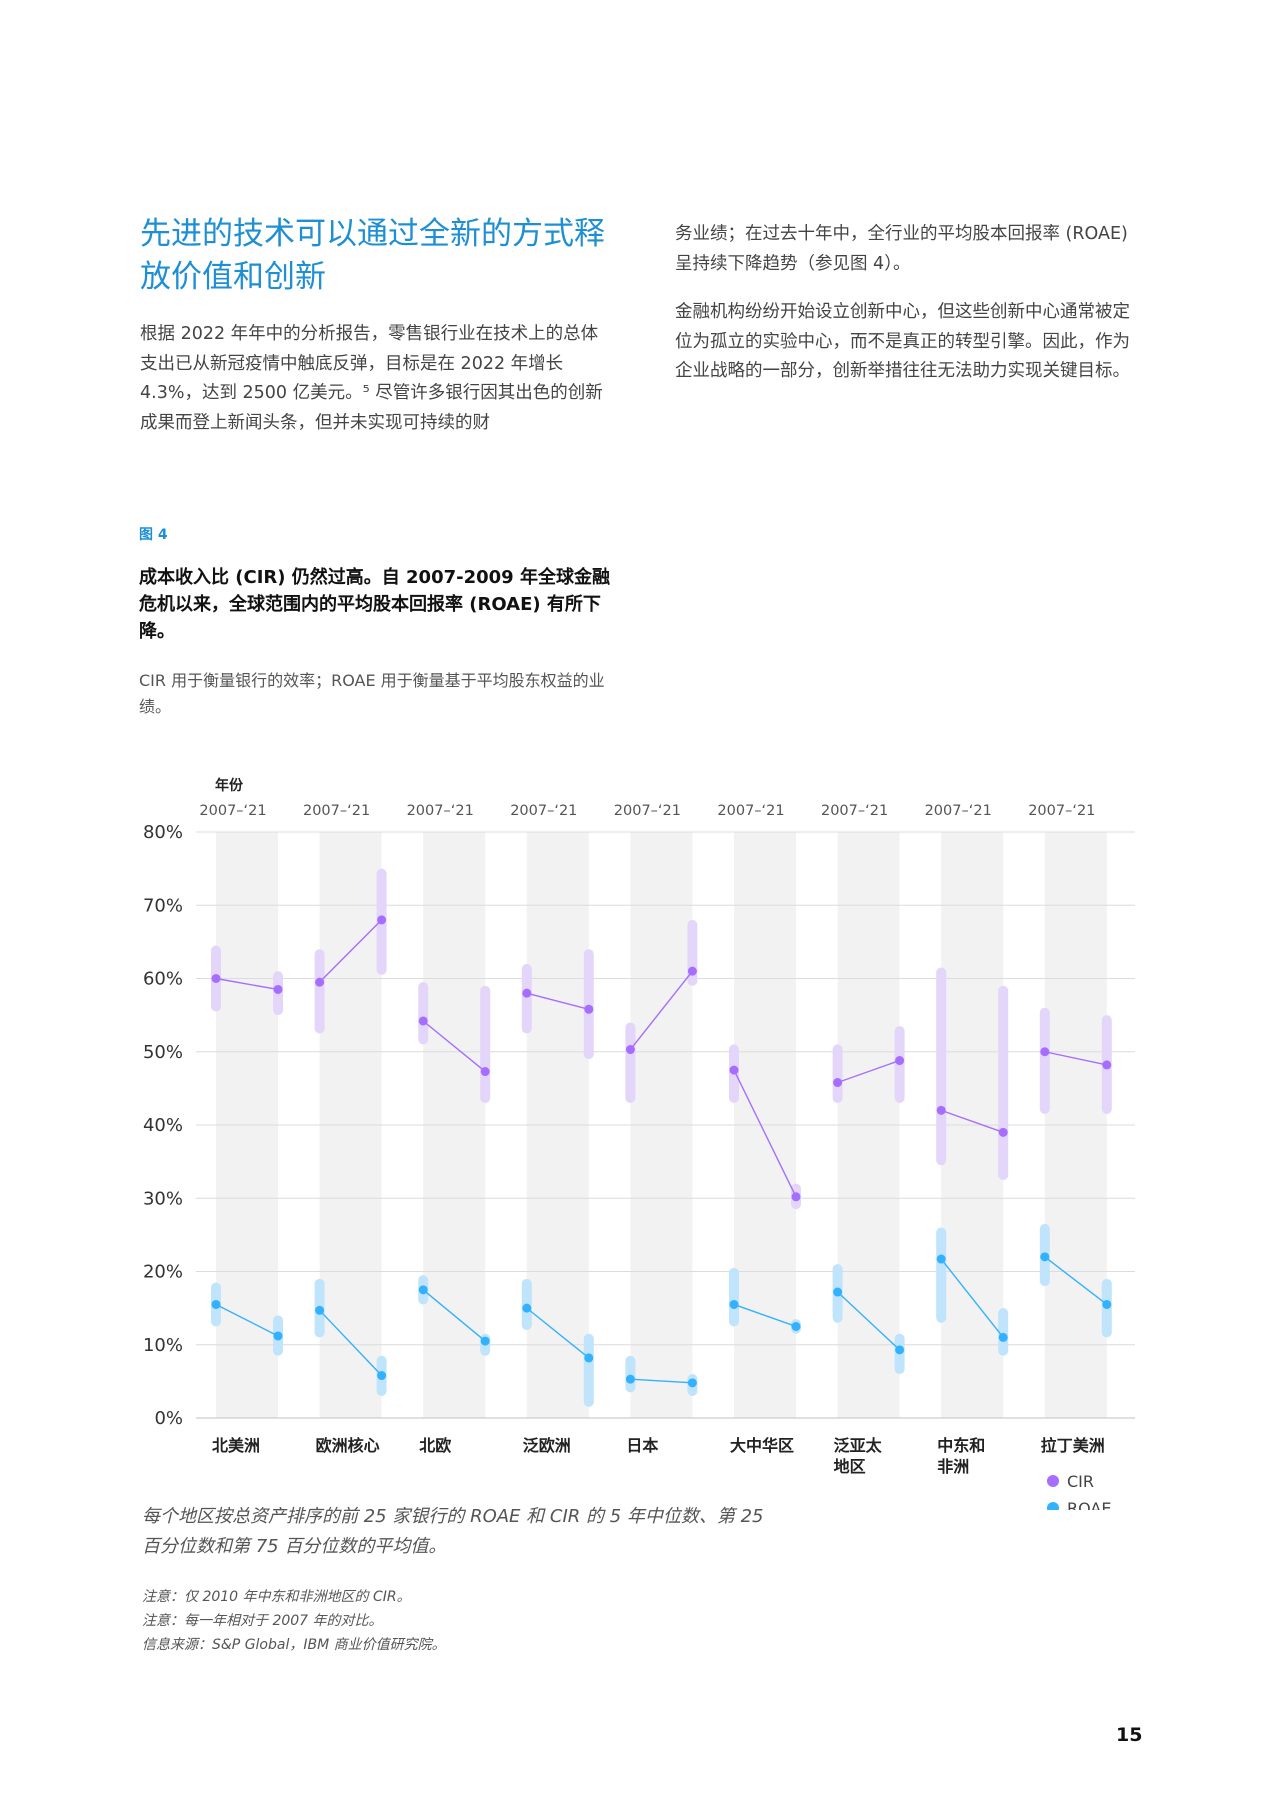 The width and height of the screenshot is (1280, 1809). What do you see at coordinates (163, 1198) in the screenshot?
I see `y-tick-label: 30%` at bounding box center [163, 1198].